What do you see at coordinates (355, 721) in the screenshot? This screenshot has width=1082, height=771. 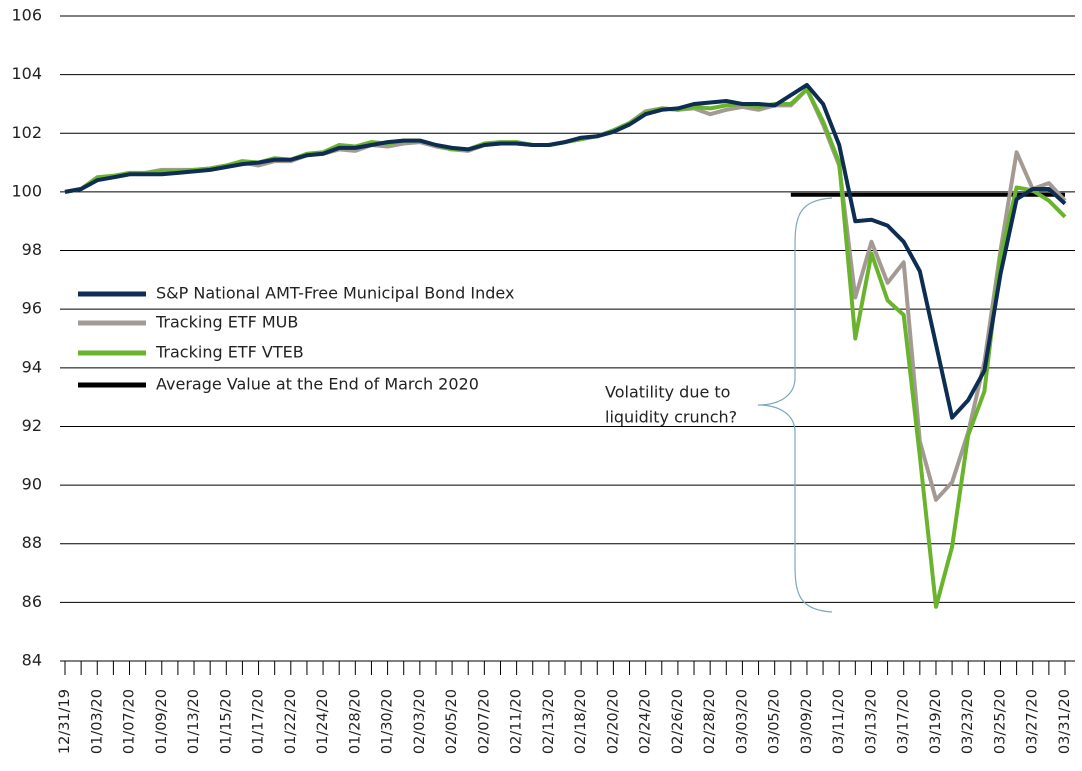 I see `x-tick-label: 01/28/20` at bounding box center [355, 721].